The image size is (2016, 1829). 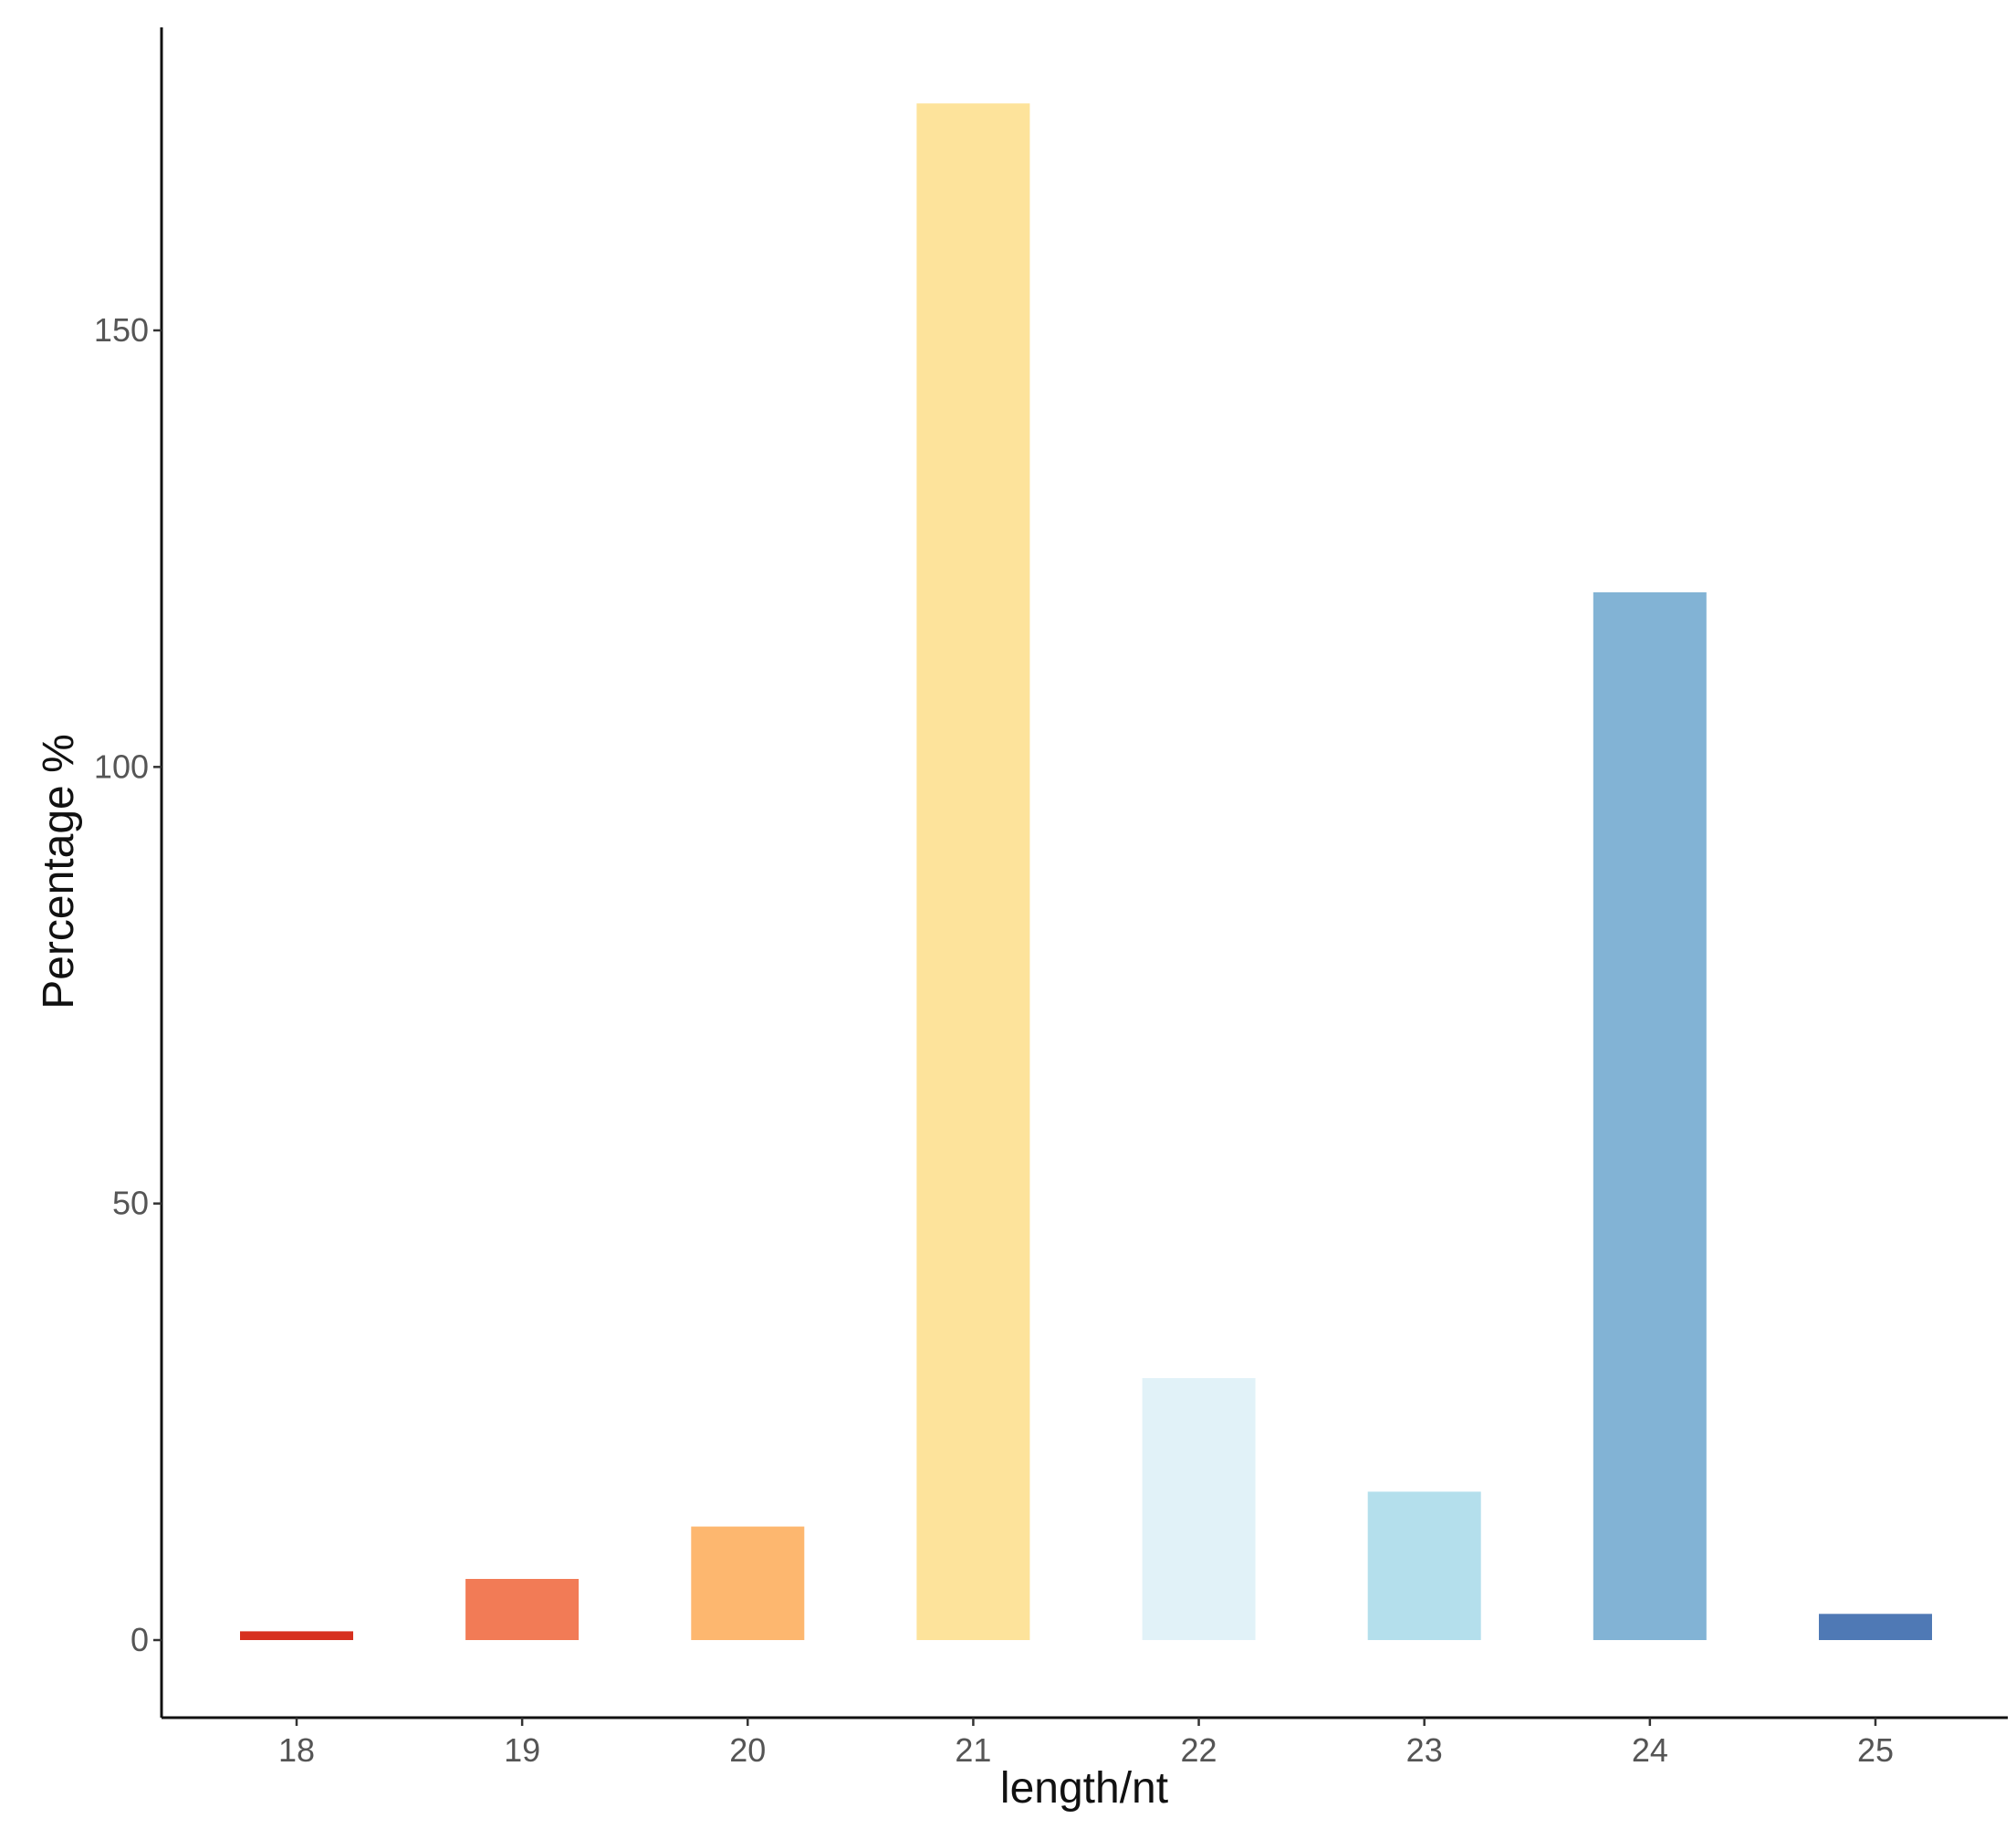 What do you see at coordinates (59, 872) in the screenshot?
I see `y-axis-title: Percentage %` at bounding box center [59, 872].